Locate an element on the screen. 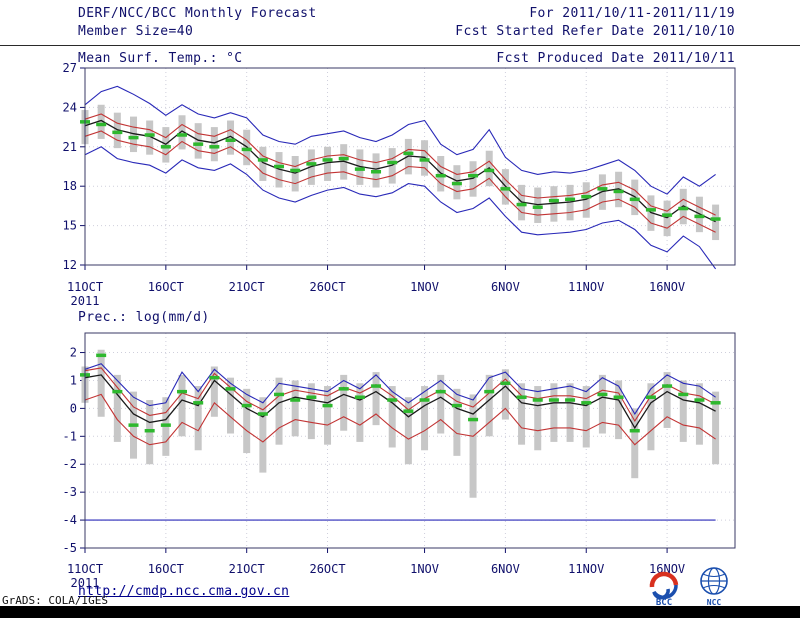  svg-text: 12 is located at coordinates (70, 265).